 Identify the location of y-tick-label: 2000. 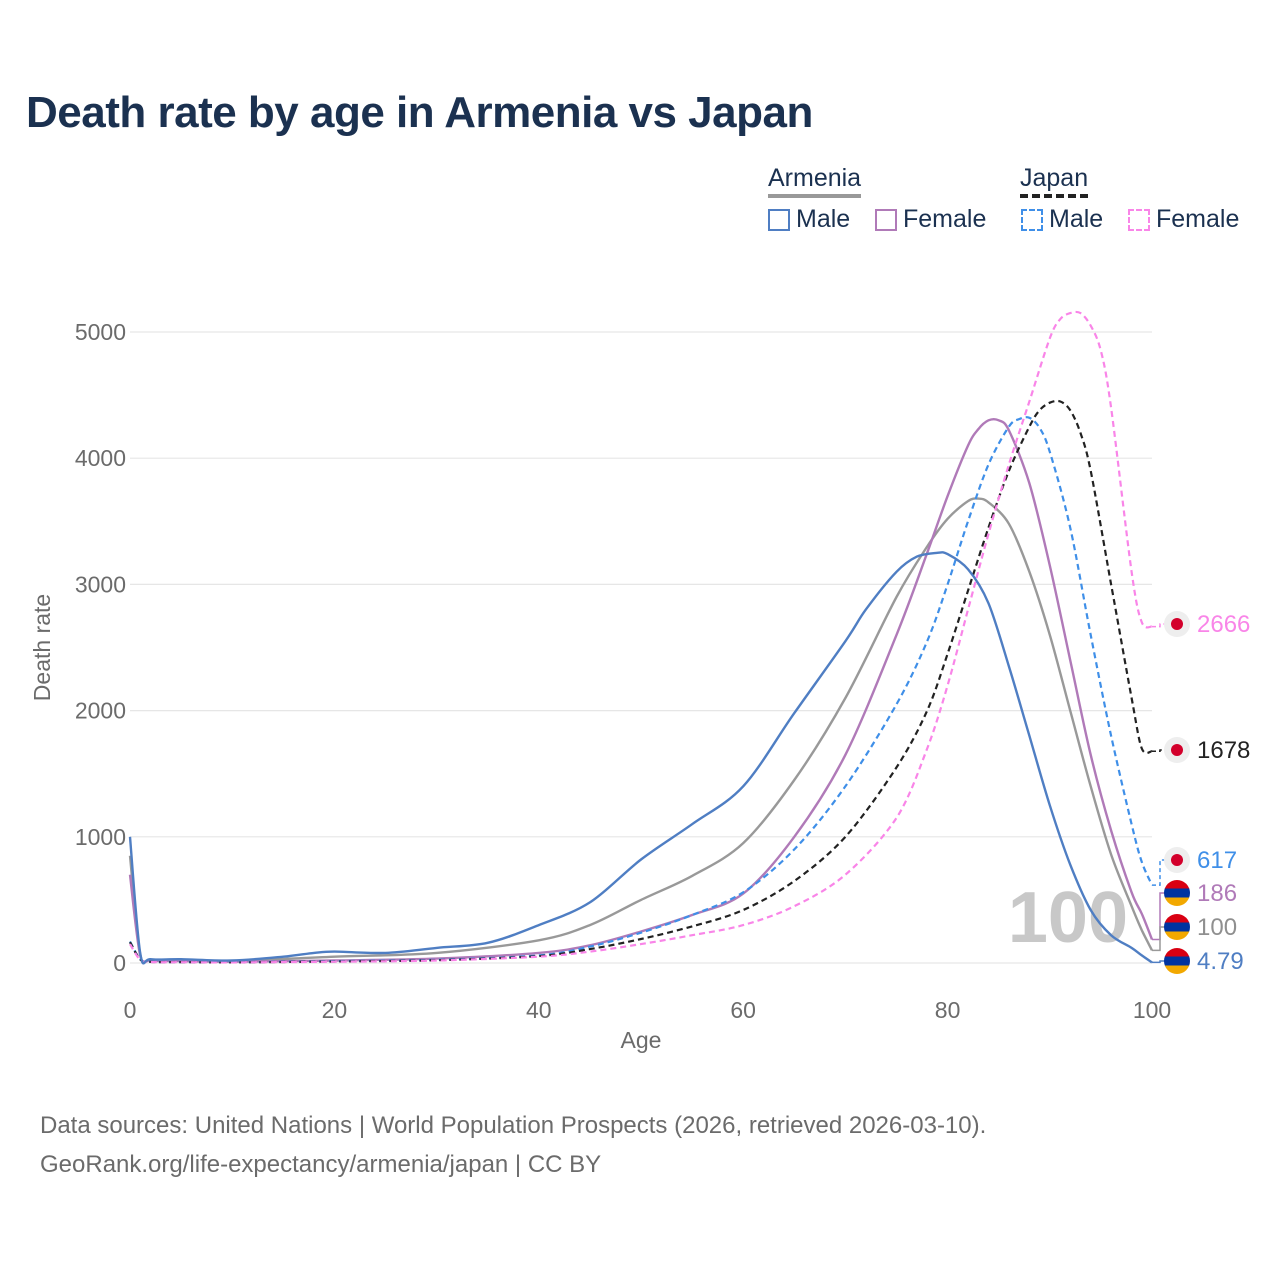
(100, 711).